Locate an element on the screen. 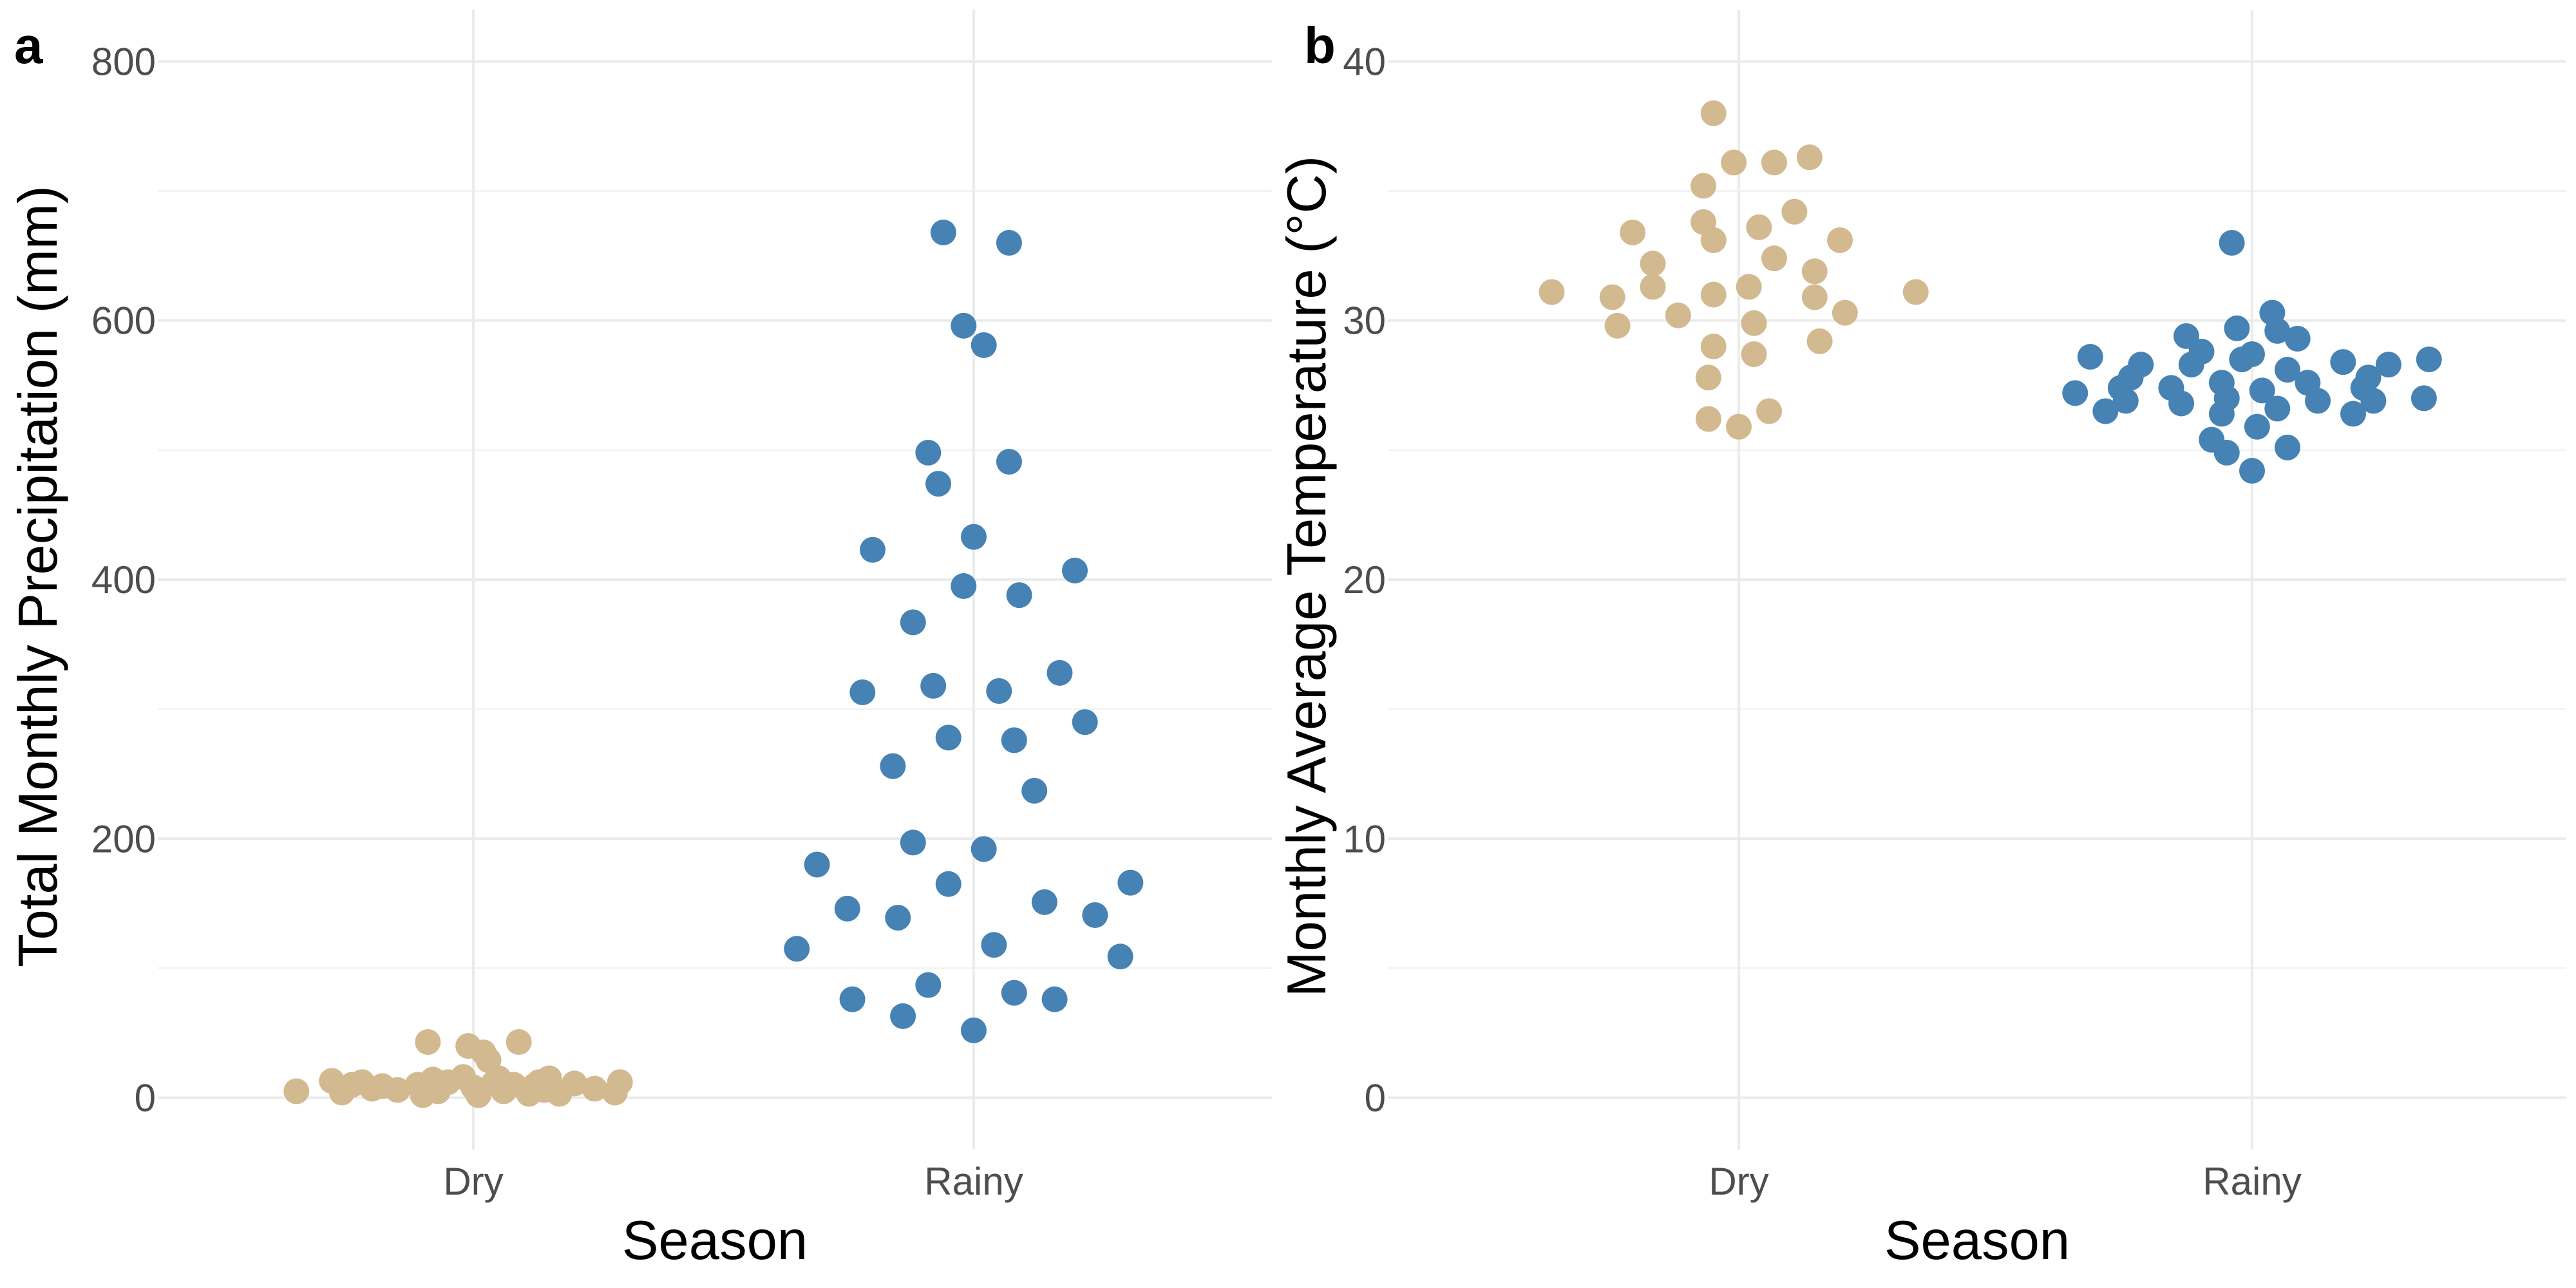 This screenshot has height=1288, width=2576. y-tick-label: 30 is located at coordinates (1364, 321).